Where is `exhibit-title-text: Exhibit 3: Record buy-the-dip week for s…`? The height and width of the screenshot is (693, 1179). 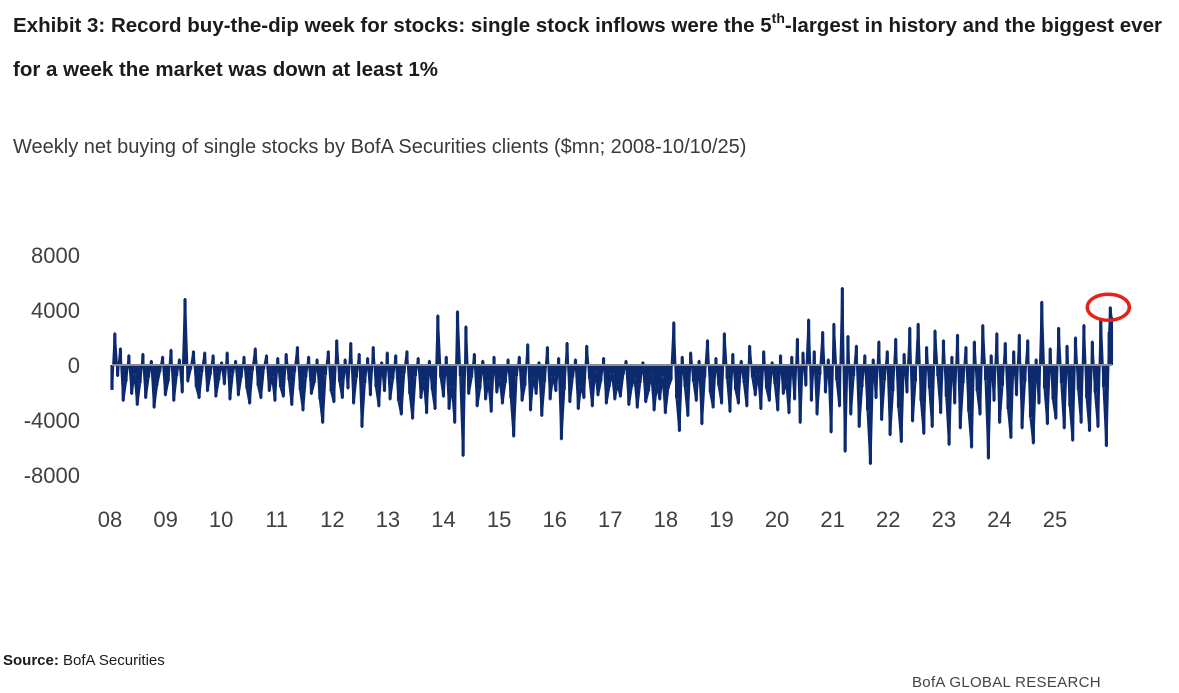
exhibit-title-text: Exhibit 3: Record buy-the-dip week for s… is located at coordinates (392, 25).